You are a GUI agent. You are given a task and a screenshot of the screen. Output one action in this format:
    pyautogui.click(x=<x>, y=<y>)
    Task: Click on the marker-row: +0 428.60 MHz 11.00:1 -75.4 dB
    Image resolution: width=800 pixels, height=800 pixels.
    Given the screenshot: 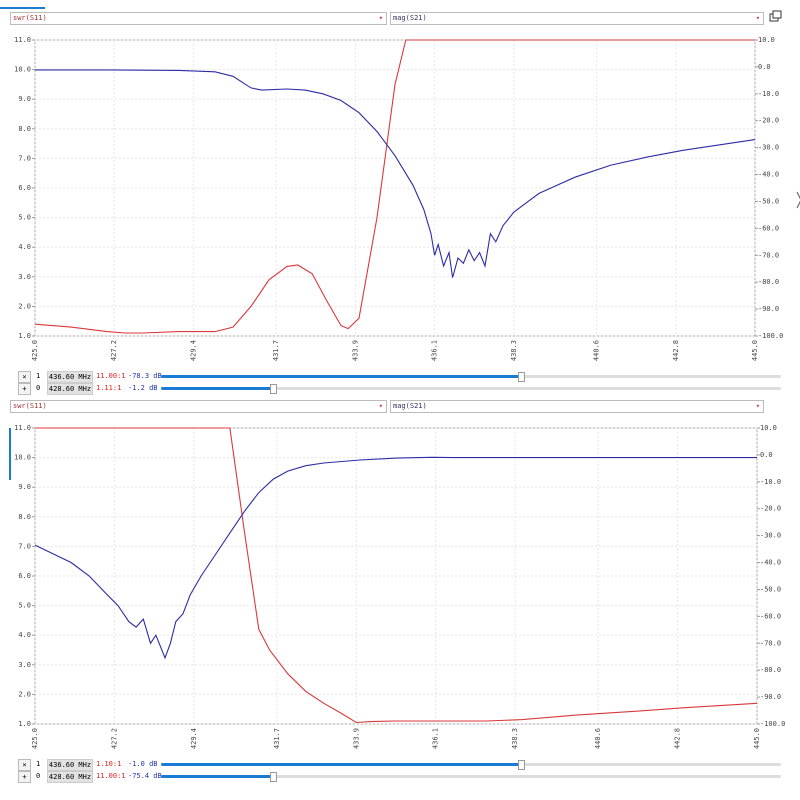 What is the action you would take?
    pyautogui.click(x=401, y=777)
    